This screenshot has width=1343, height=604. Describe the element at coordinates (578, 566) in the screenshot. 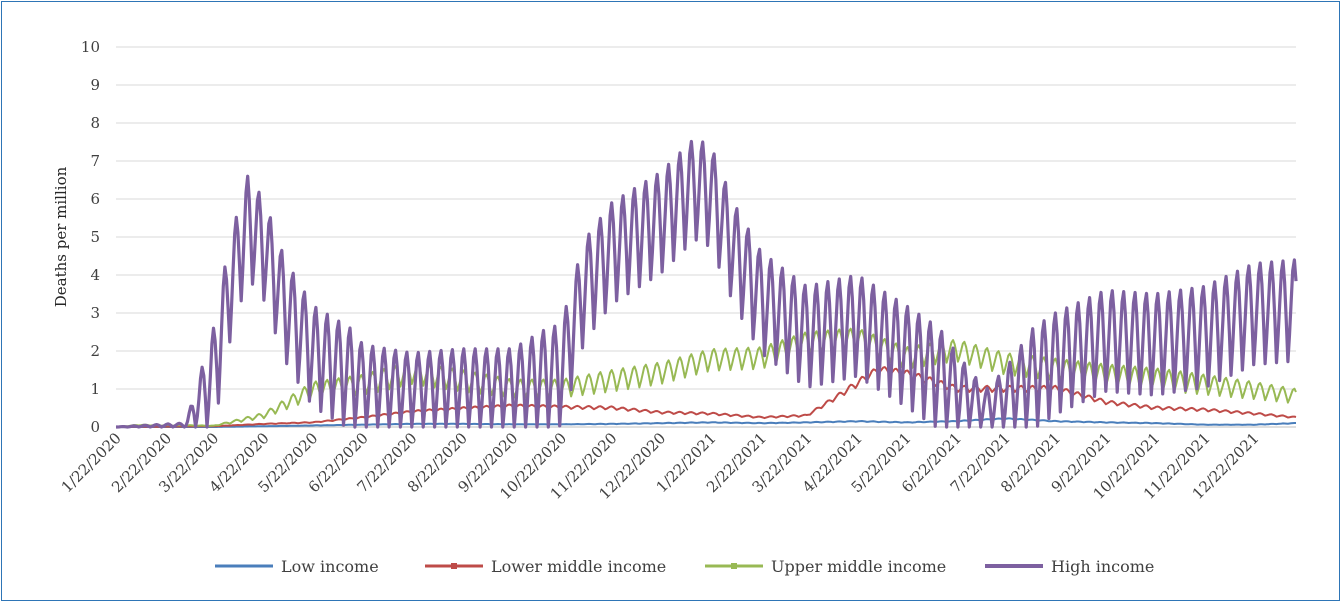

I see `legend-label: Lower middle income` at that location.